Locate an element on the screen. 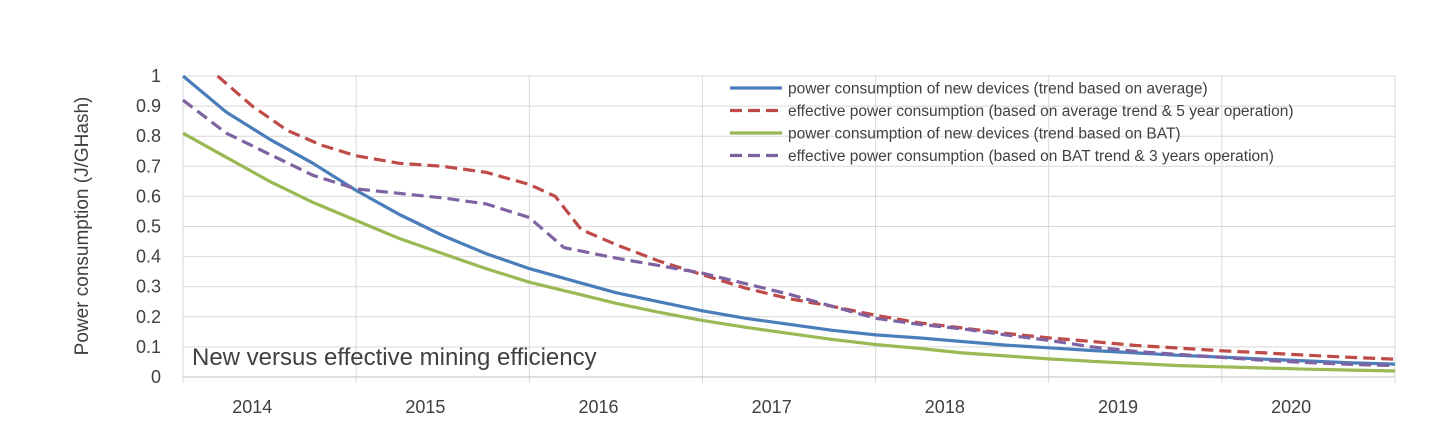 Image resolution: width=1447 pixels, height=448 pixels. x-tick-label: 2017 is located at coordinates (772, 407).